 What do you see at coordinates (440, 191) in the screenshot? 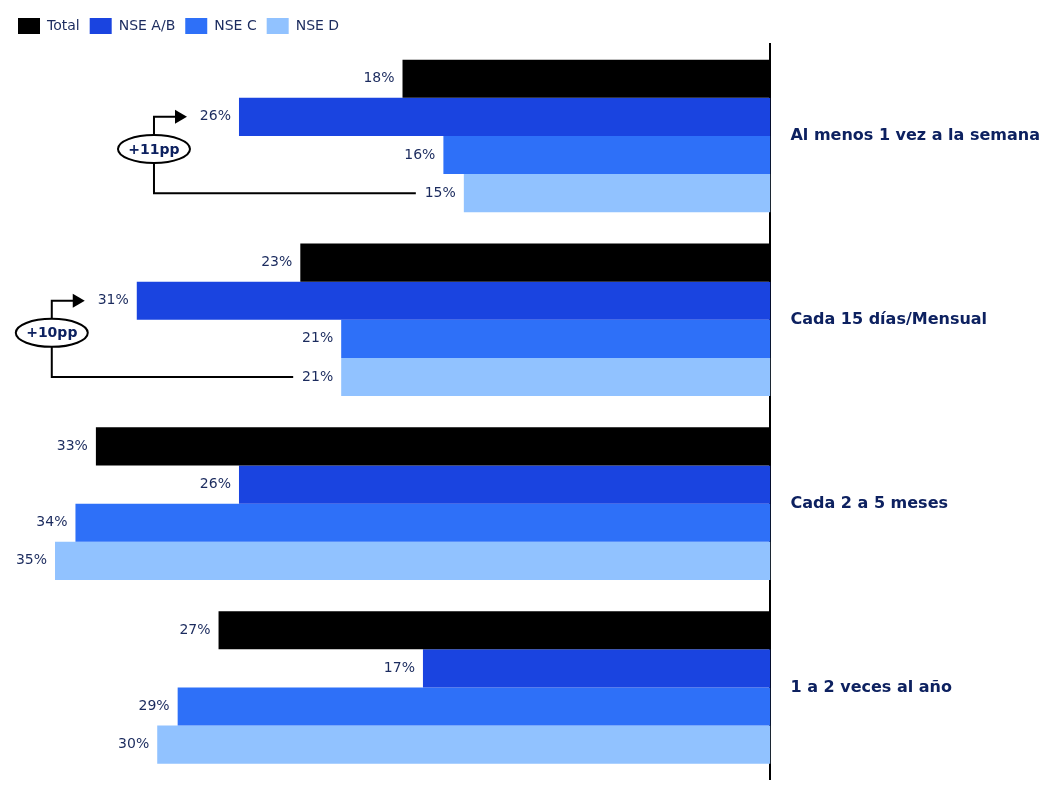
I see `data-label: 15%` at bounding box center [440, 191].